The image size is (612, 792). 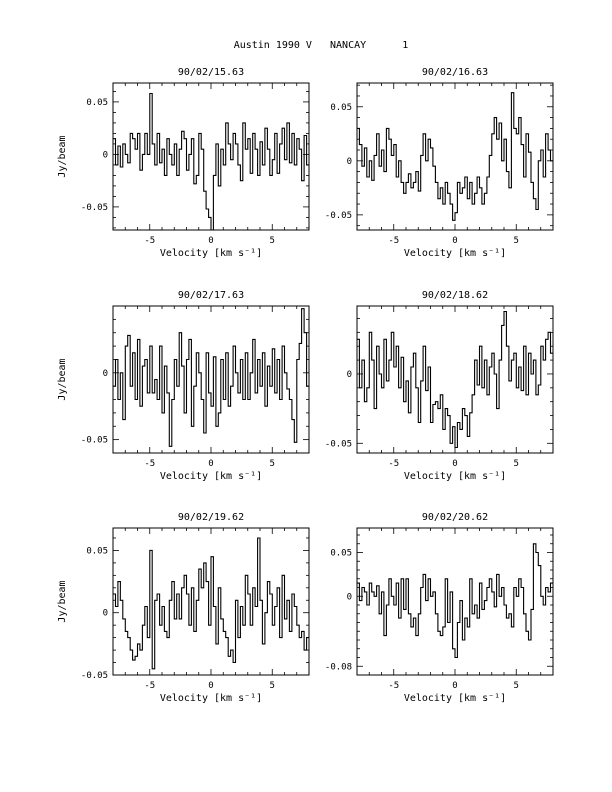 I want to click on panel-title: 90/02/18.62, so click(x=455, y=295).